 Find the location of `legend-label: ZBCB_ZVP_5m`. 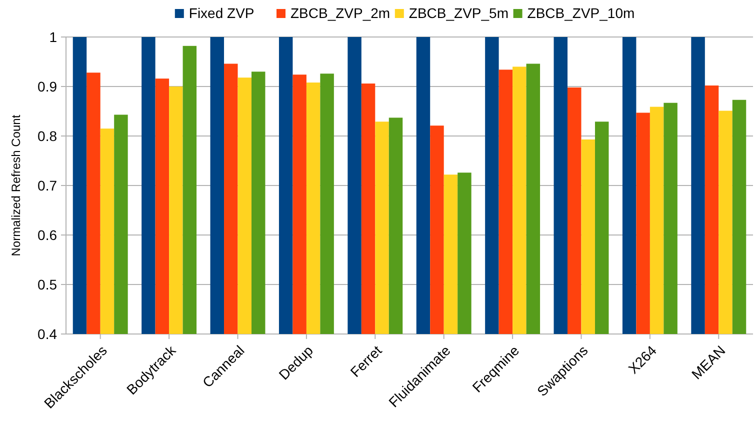

legend-label: ZBCB_ZVP_5m is located at coordinates (458, 13).